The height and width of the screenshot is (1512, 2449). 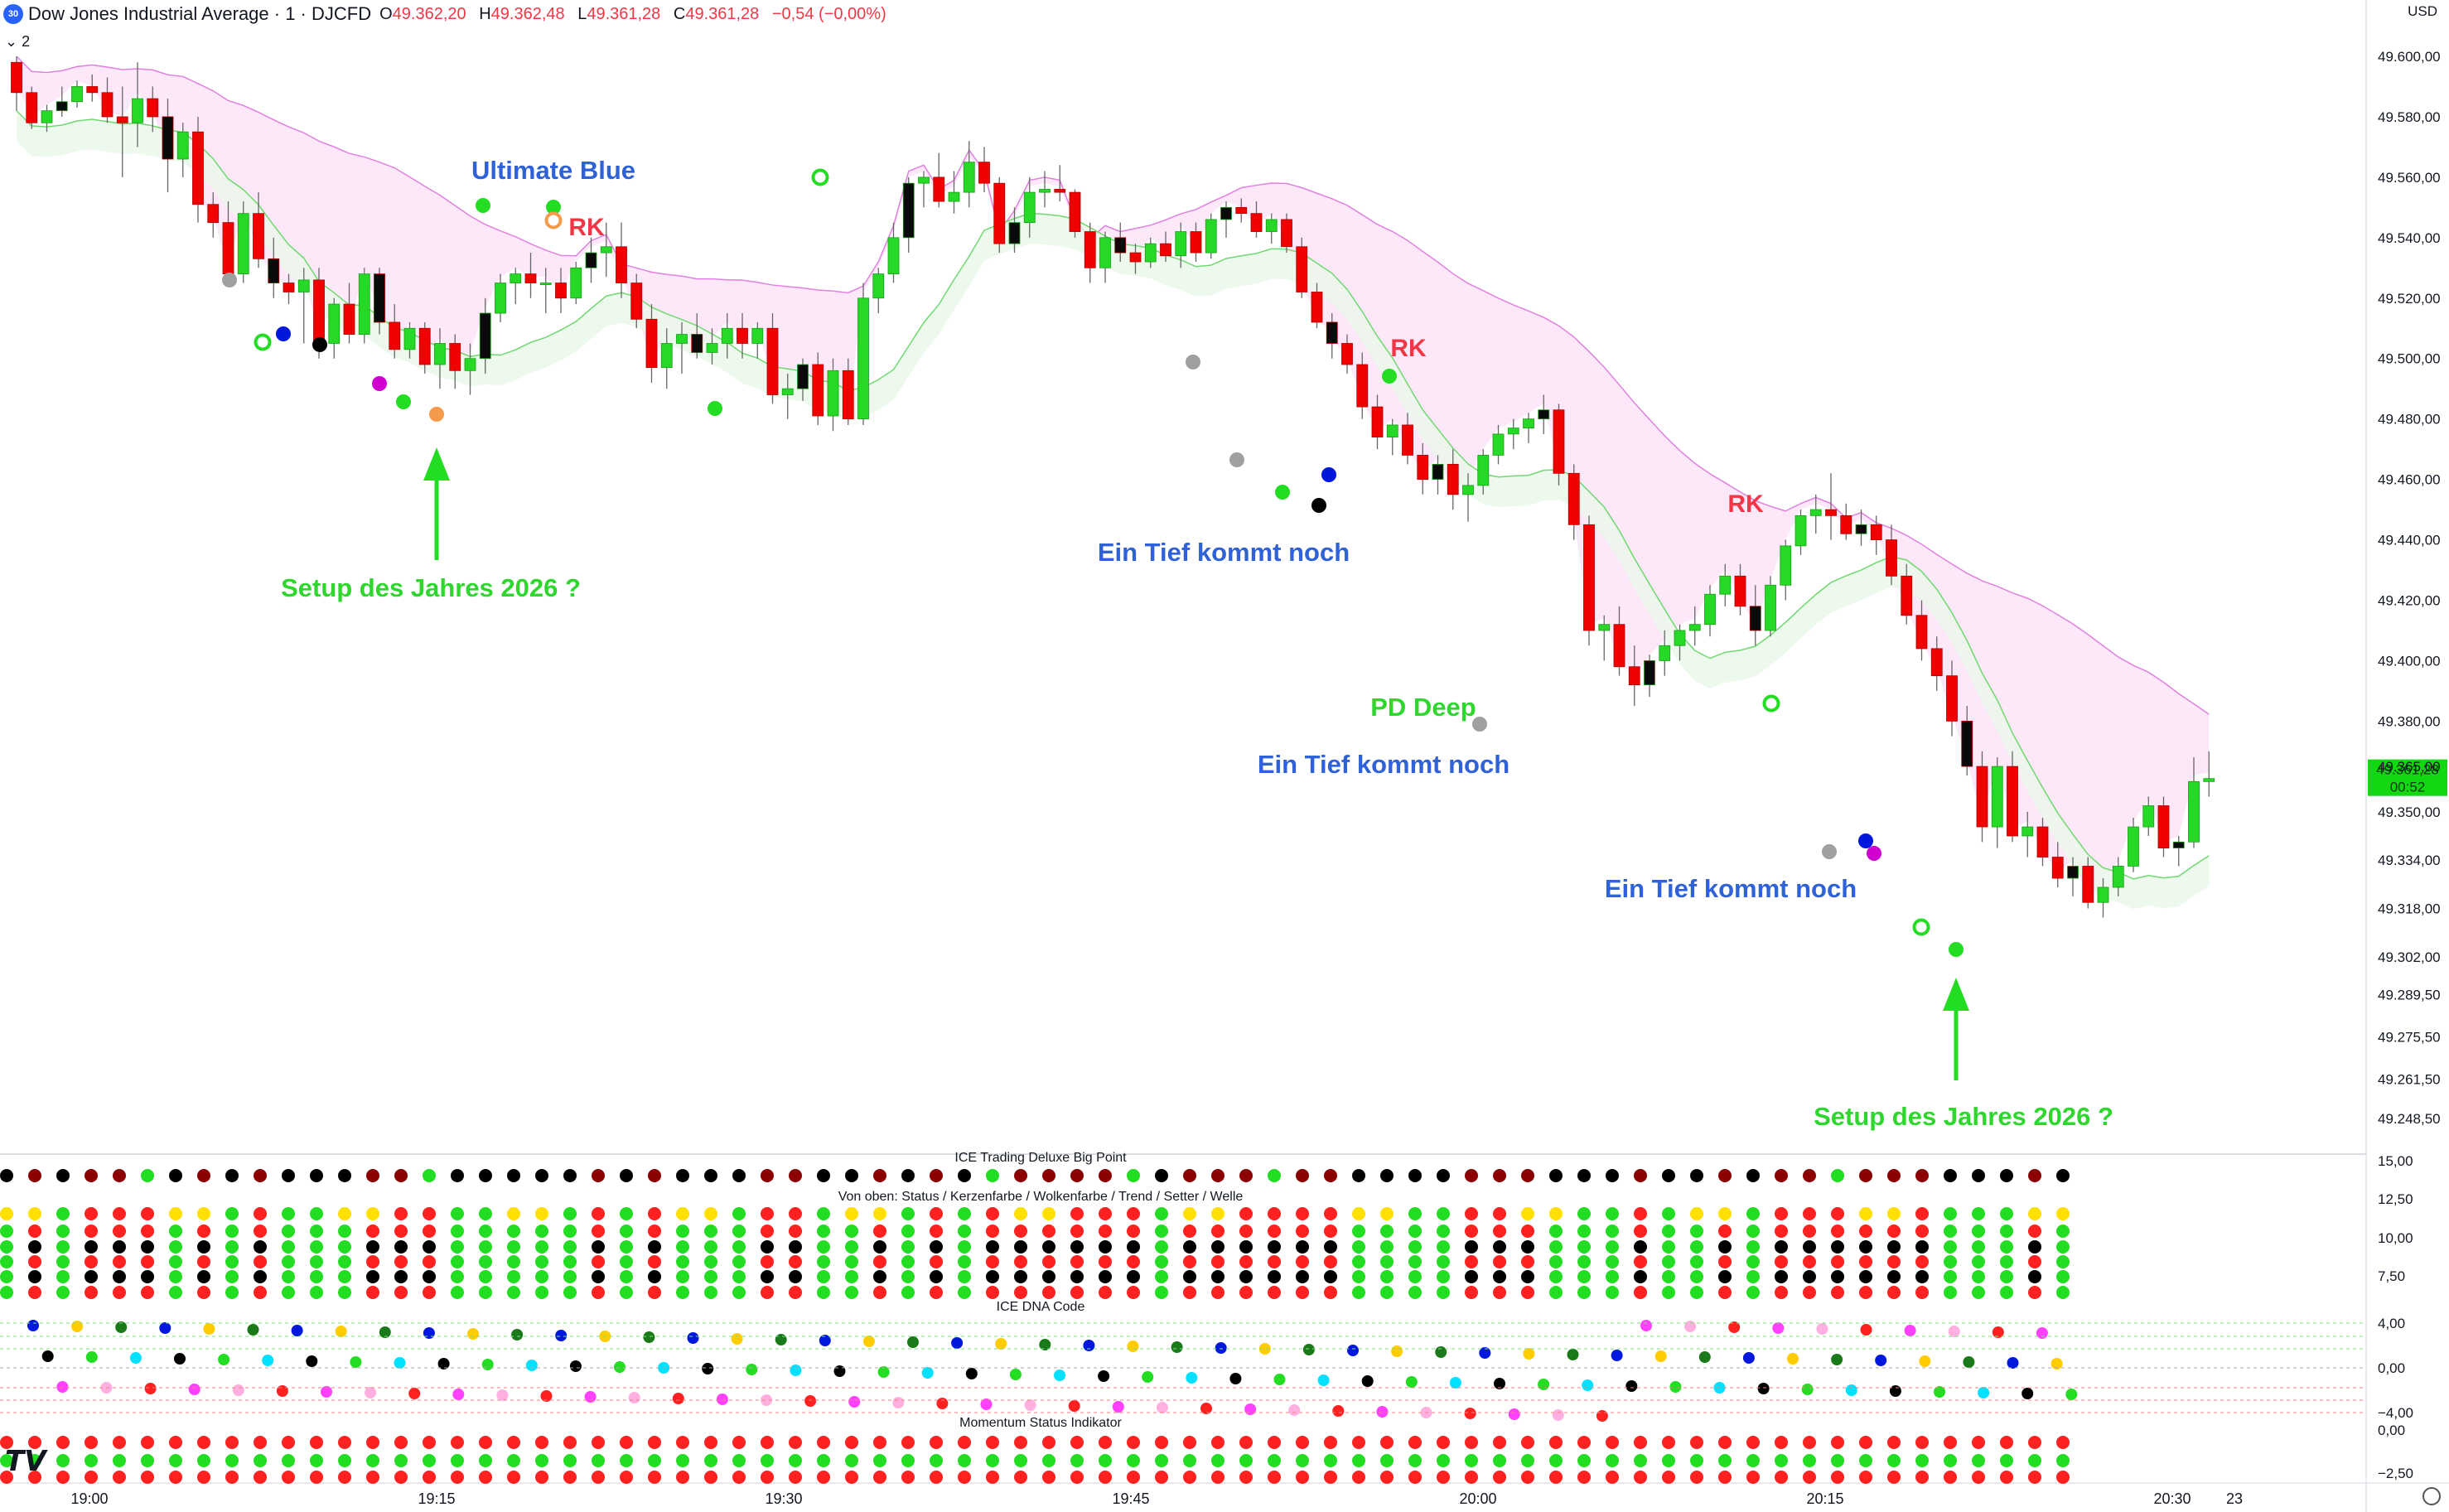 I want to click on symbol-logo-icon: 30, so click(x=13, y=14).